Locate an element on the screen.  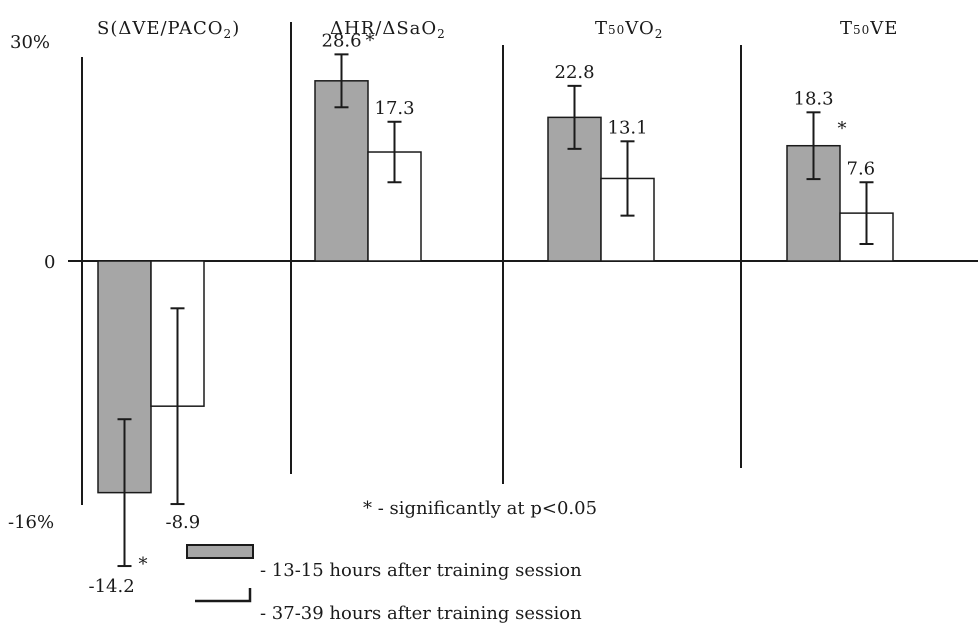
data-label: 17.3 is located at coordinates (395, 108).